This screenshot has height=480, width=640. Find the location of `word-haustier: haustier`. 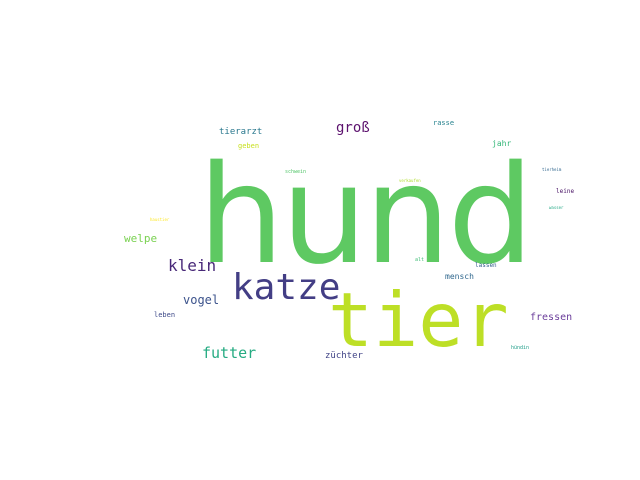

word-haustier: haustier is located at coordinates (160, 219).